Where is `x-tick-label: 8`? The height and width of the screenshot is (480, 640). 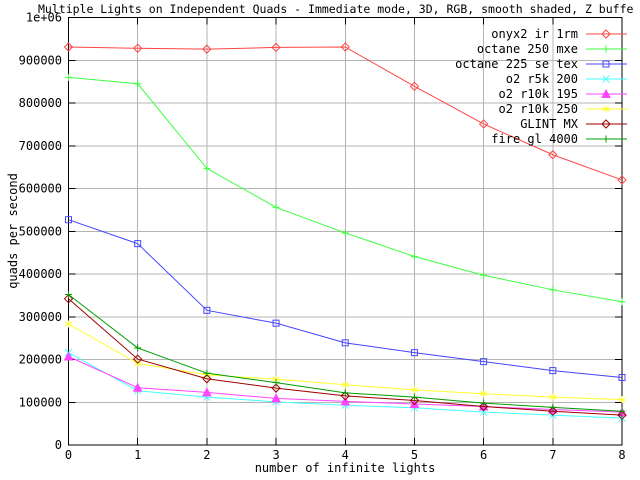
x-tick-label: 8 is located at coordinates (621, 455).